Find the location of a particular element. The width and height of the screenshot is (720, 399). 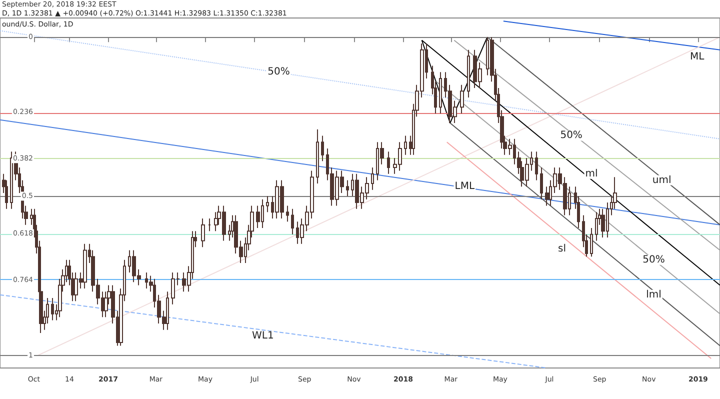

annotation: ML is located at coordinates (697, 57).